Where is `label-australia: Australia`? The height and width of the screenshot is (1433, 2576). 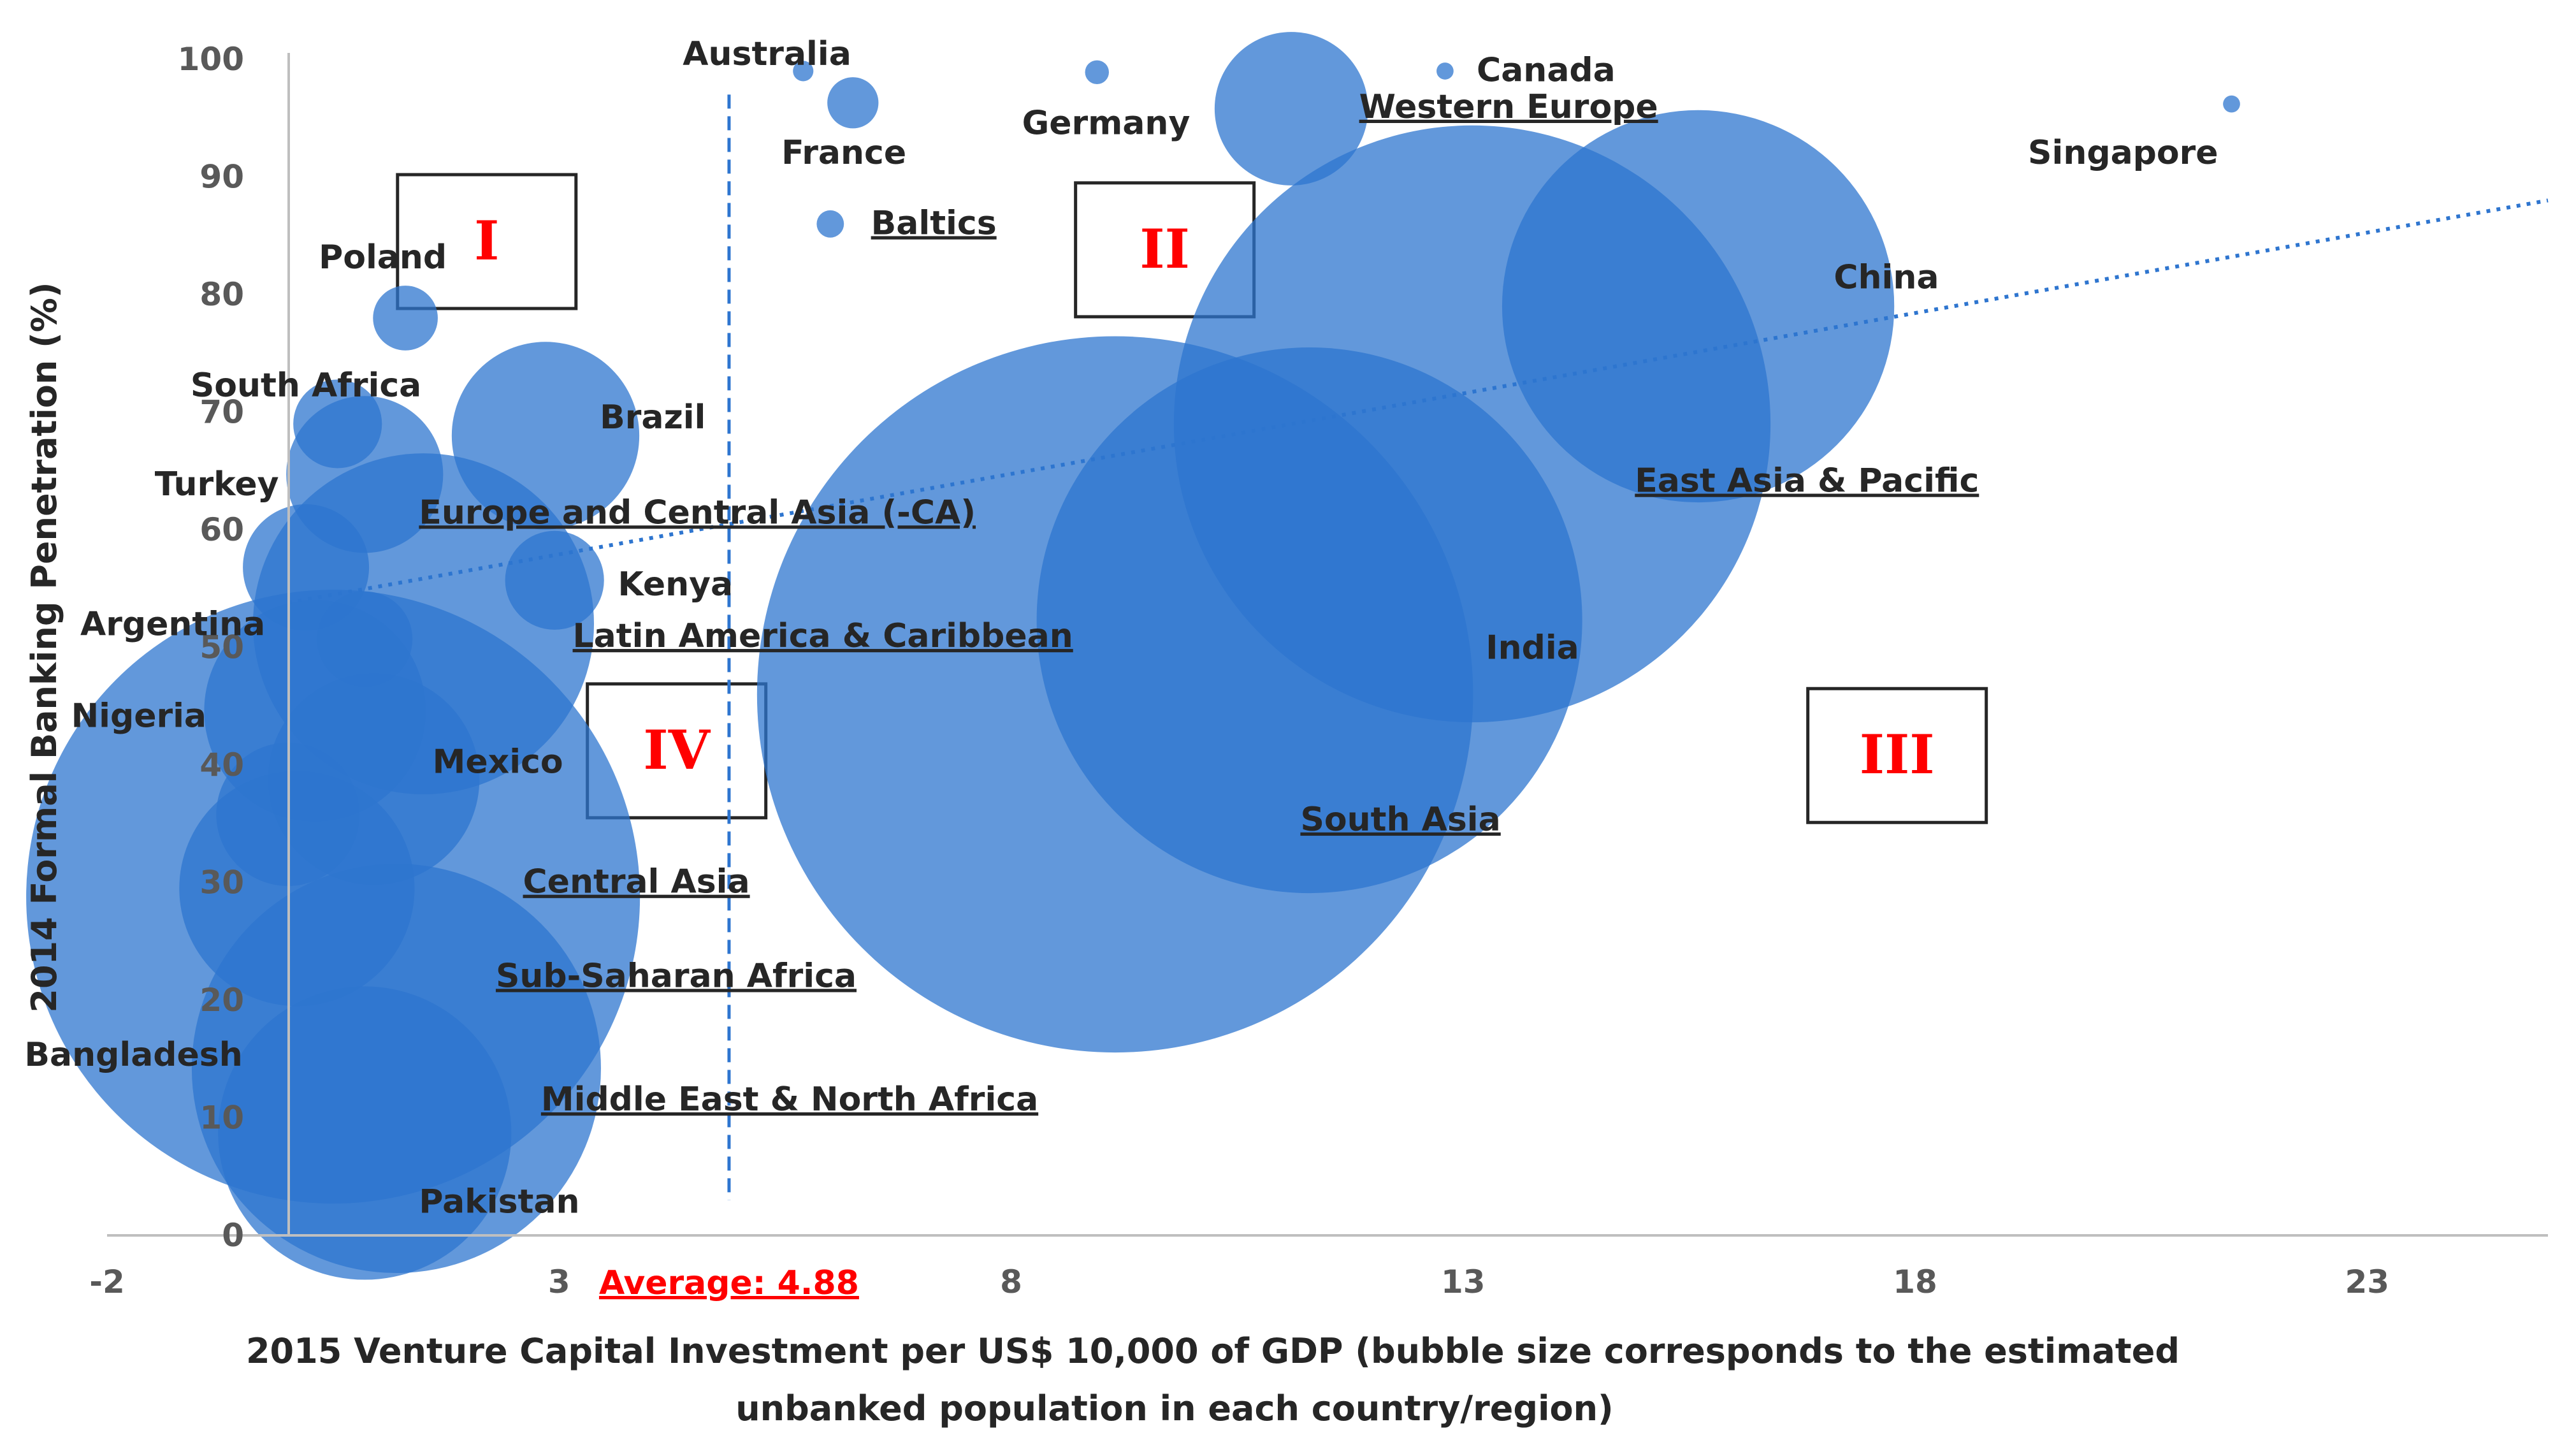
label-australia: Australia is located at coordinates (767, 54).